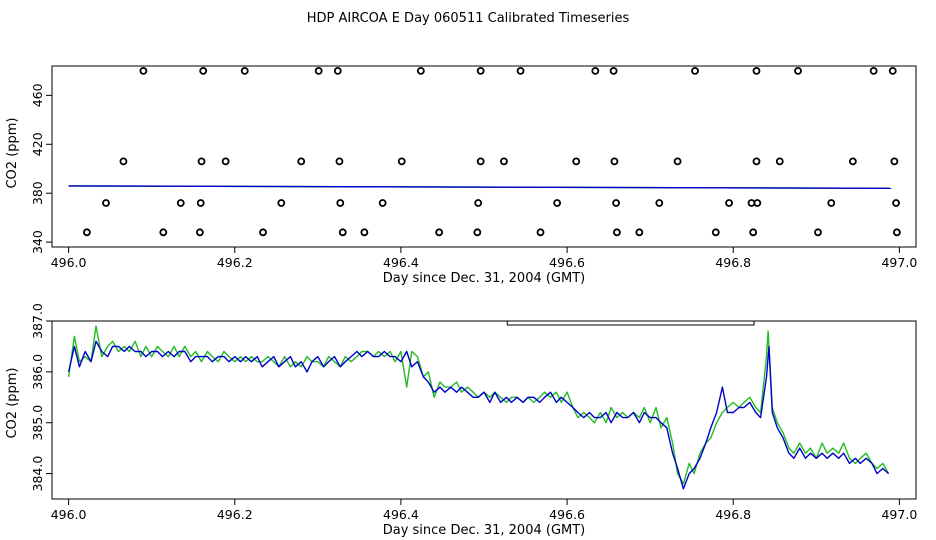  What do you see at coordinates (630, 323) in the screenshot?
I see `interval-bar` at bounding box center [630, 323].